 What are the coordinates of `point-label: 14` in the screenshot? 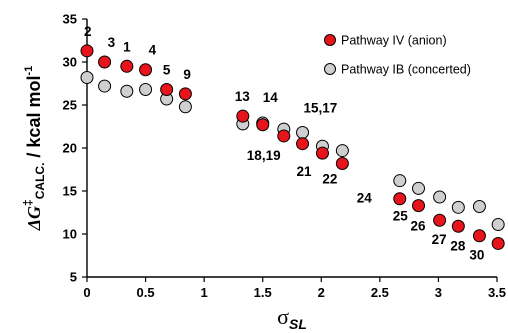 It's located at (271, 97).